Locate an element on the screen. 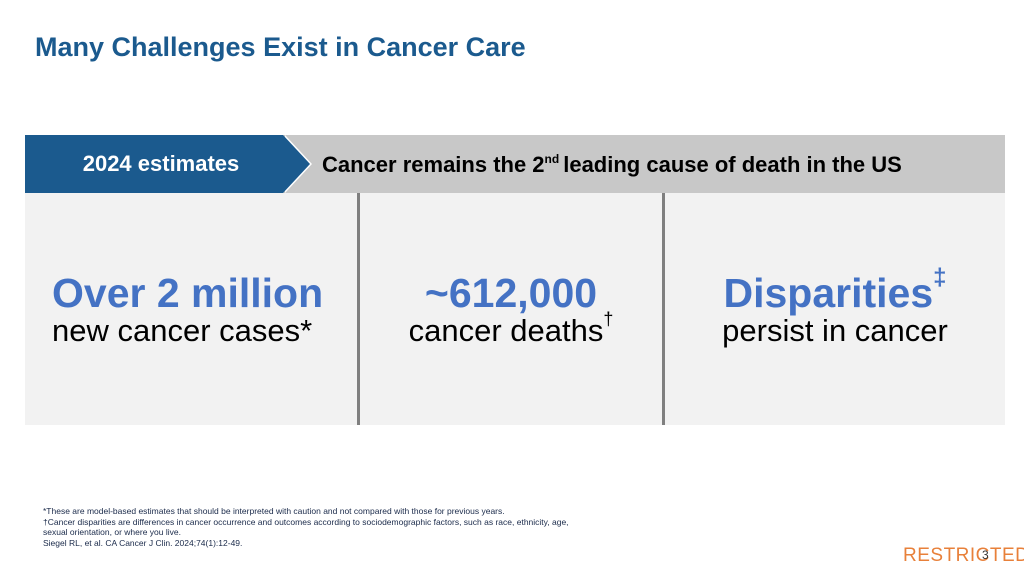  banner-shapes is located at coordinates (515, 164).